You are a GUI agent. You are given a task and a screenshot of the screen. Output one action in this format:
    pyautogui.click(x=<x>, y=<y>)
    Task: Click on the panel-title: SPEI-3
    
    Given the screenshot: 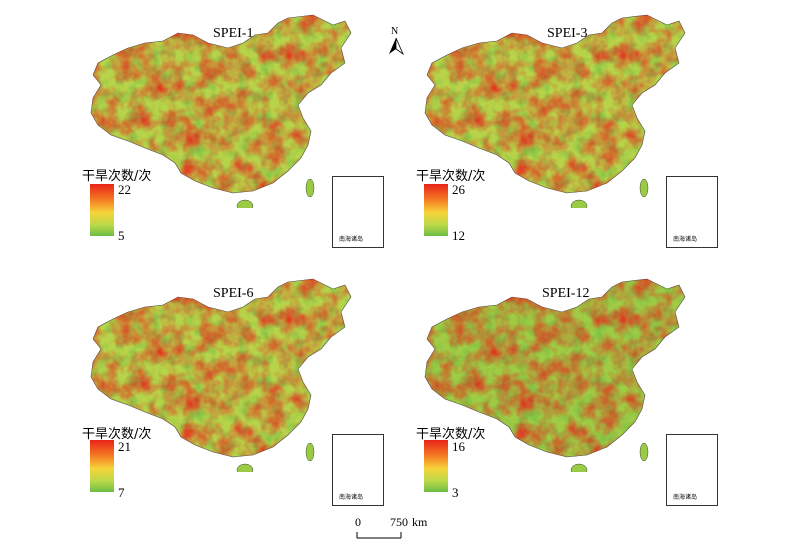 What is the action you would take?
    pyautogui.click(x=567, y=33)
    